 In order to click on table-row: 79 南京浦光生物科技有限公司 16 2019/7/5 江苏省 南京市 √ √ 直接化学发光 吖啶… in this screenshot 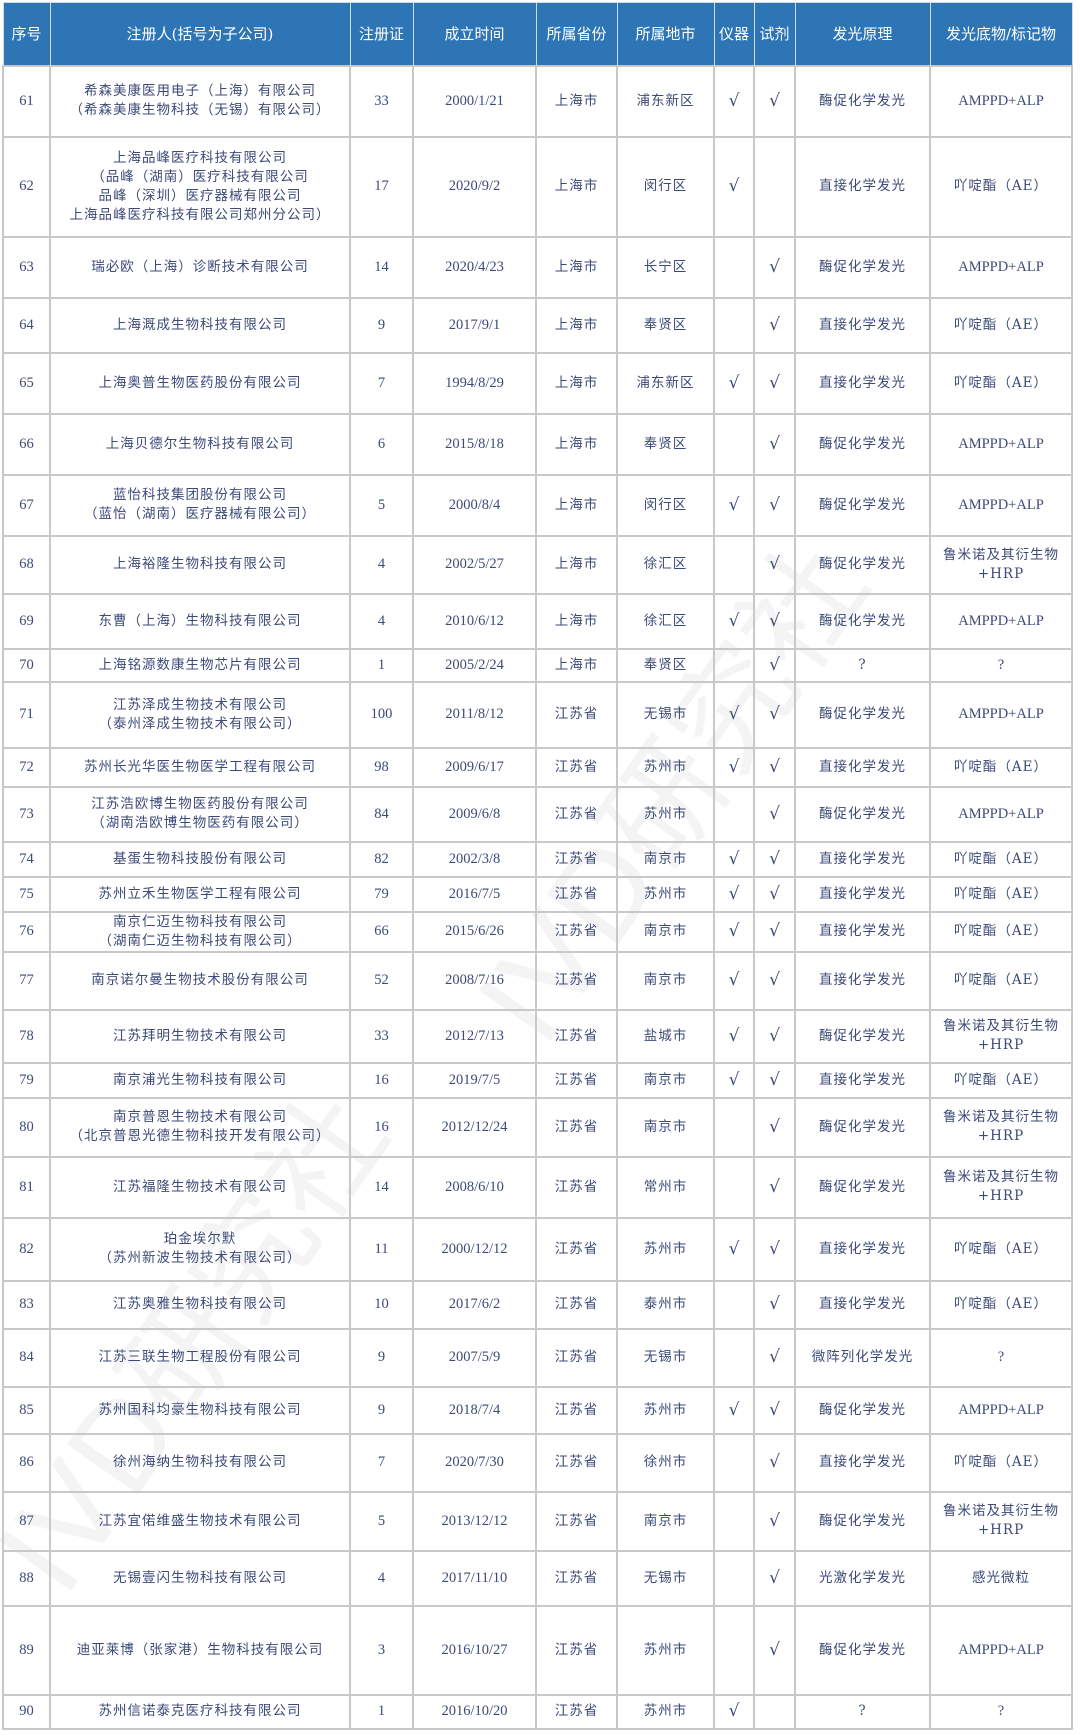, I will do `click(537, 1080)`.